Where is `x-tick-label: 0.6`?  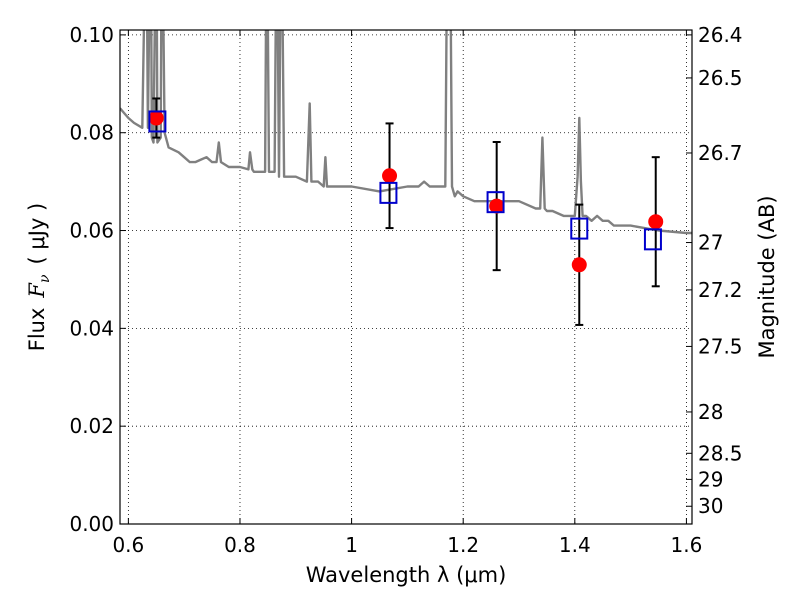
x-tick-label: 0.6 is located at coordinates (128, 545).